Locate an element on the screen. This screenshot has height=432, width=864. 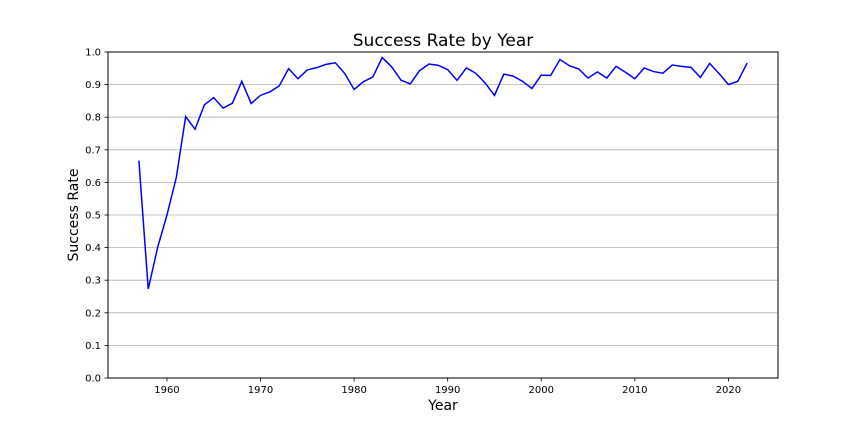
x-tick-label: 1960 is located at coordinates (166, 390).